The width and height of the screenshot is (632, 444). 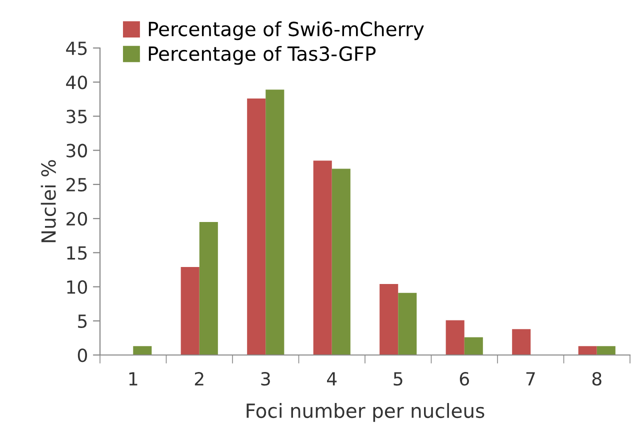 I want to click on x-tick-label: 8, so click(x=597, y=379).